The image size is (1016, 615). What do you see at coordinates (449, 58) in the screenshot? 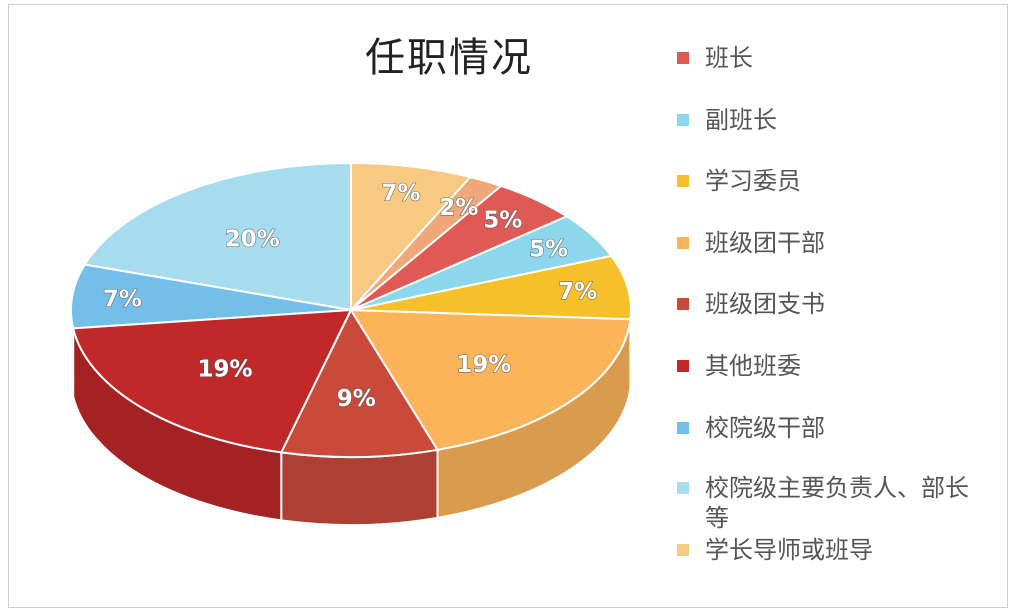
I see `chart-title: 任职情况` at bounding box center [449, 58].